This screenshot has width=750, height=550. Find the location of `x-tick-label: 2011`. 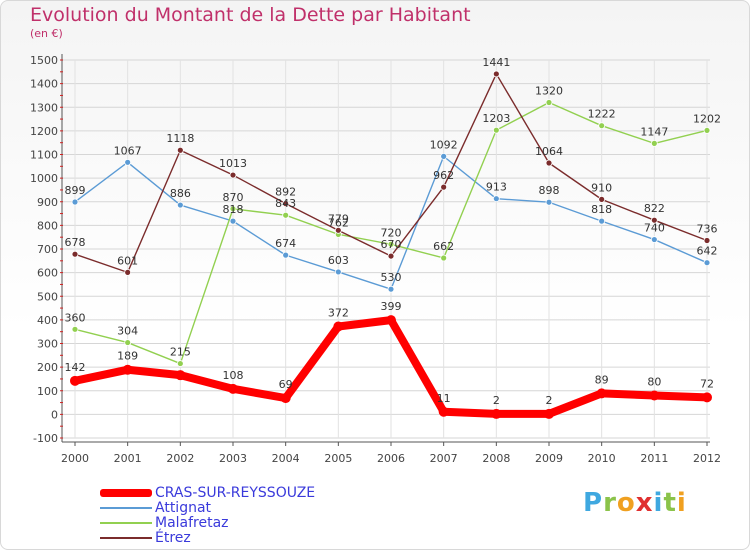

x-tick-label: 2011 is located at coordinates (654, 458).